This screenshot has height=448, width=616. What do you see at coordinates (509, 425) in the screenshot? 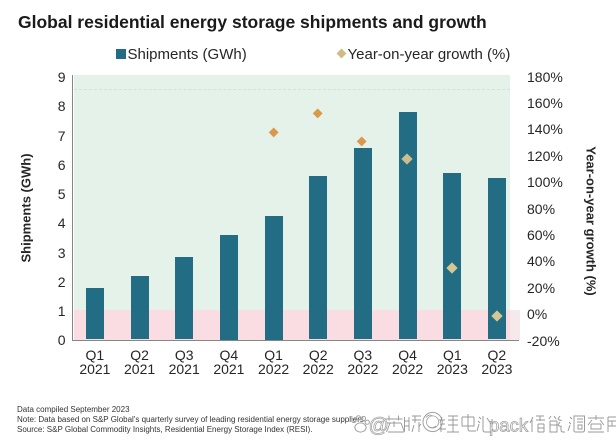
I see `svg-text: pack` at bounding box center [509, 425].